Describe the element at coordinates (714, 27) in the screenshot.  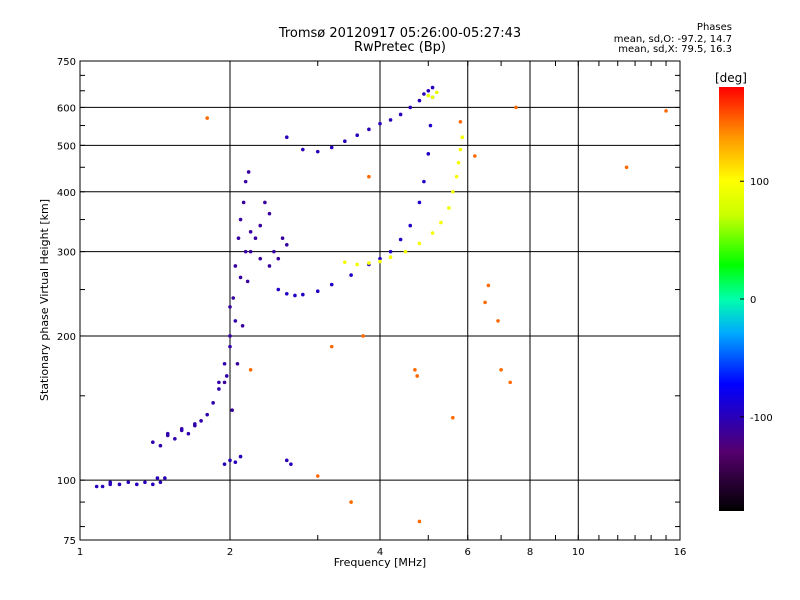
I see `phases-heading: Phases` at that location.